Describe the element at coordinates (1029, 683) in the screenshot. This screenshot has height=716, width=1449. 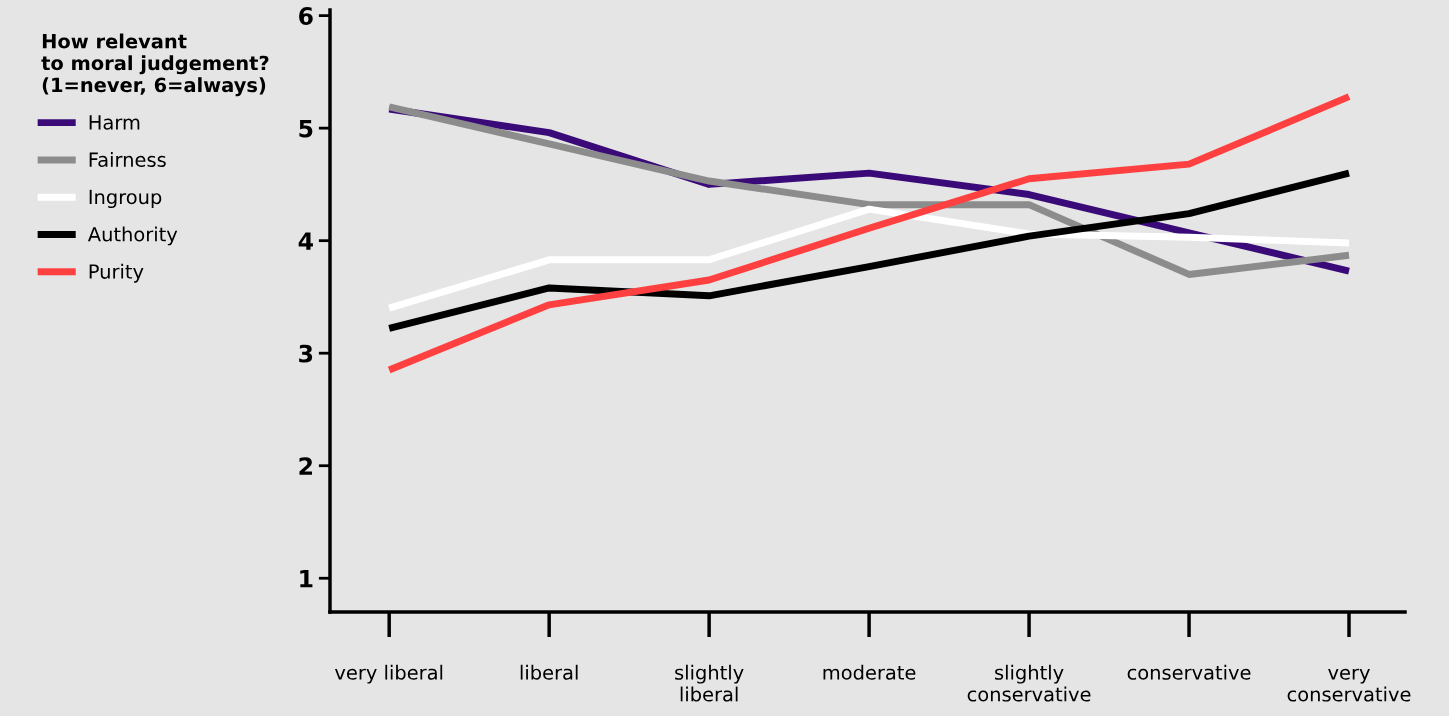
I see `x-tick-label: slightly conservative` at that location.